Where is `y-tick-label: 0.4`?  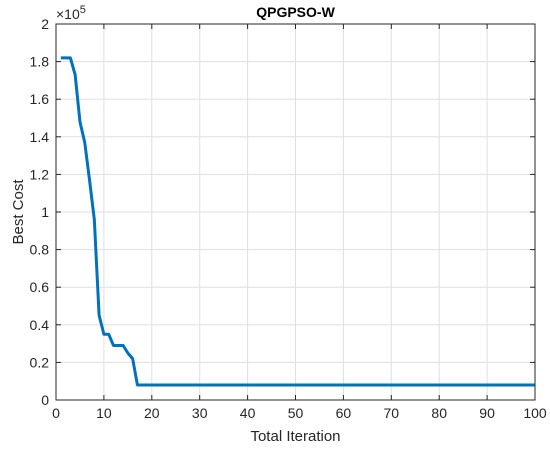 y-tick-label: 0.4 is located at coordinates (40, 325).